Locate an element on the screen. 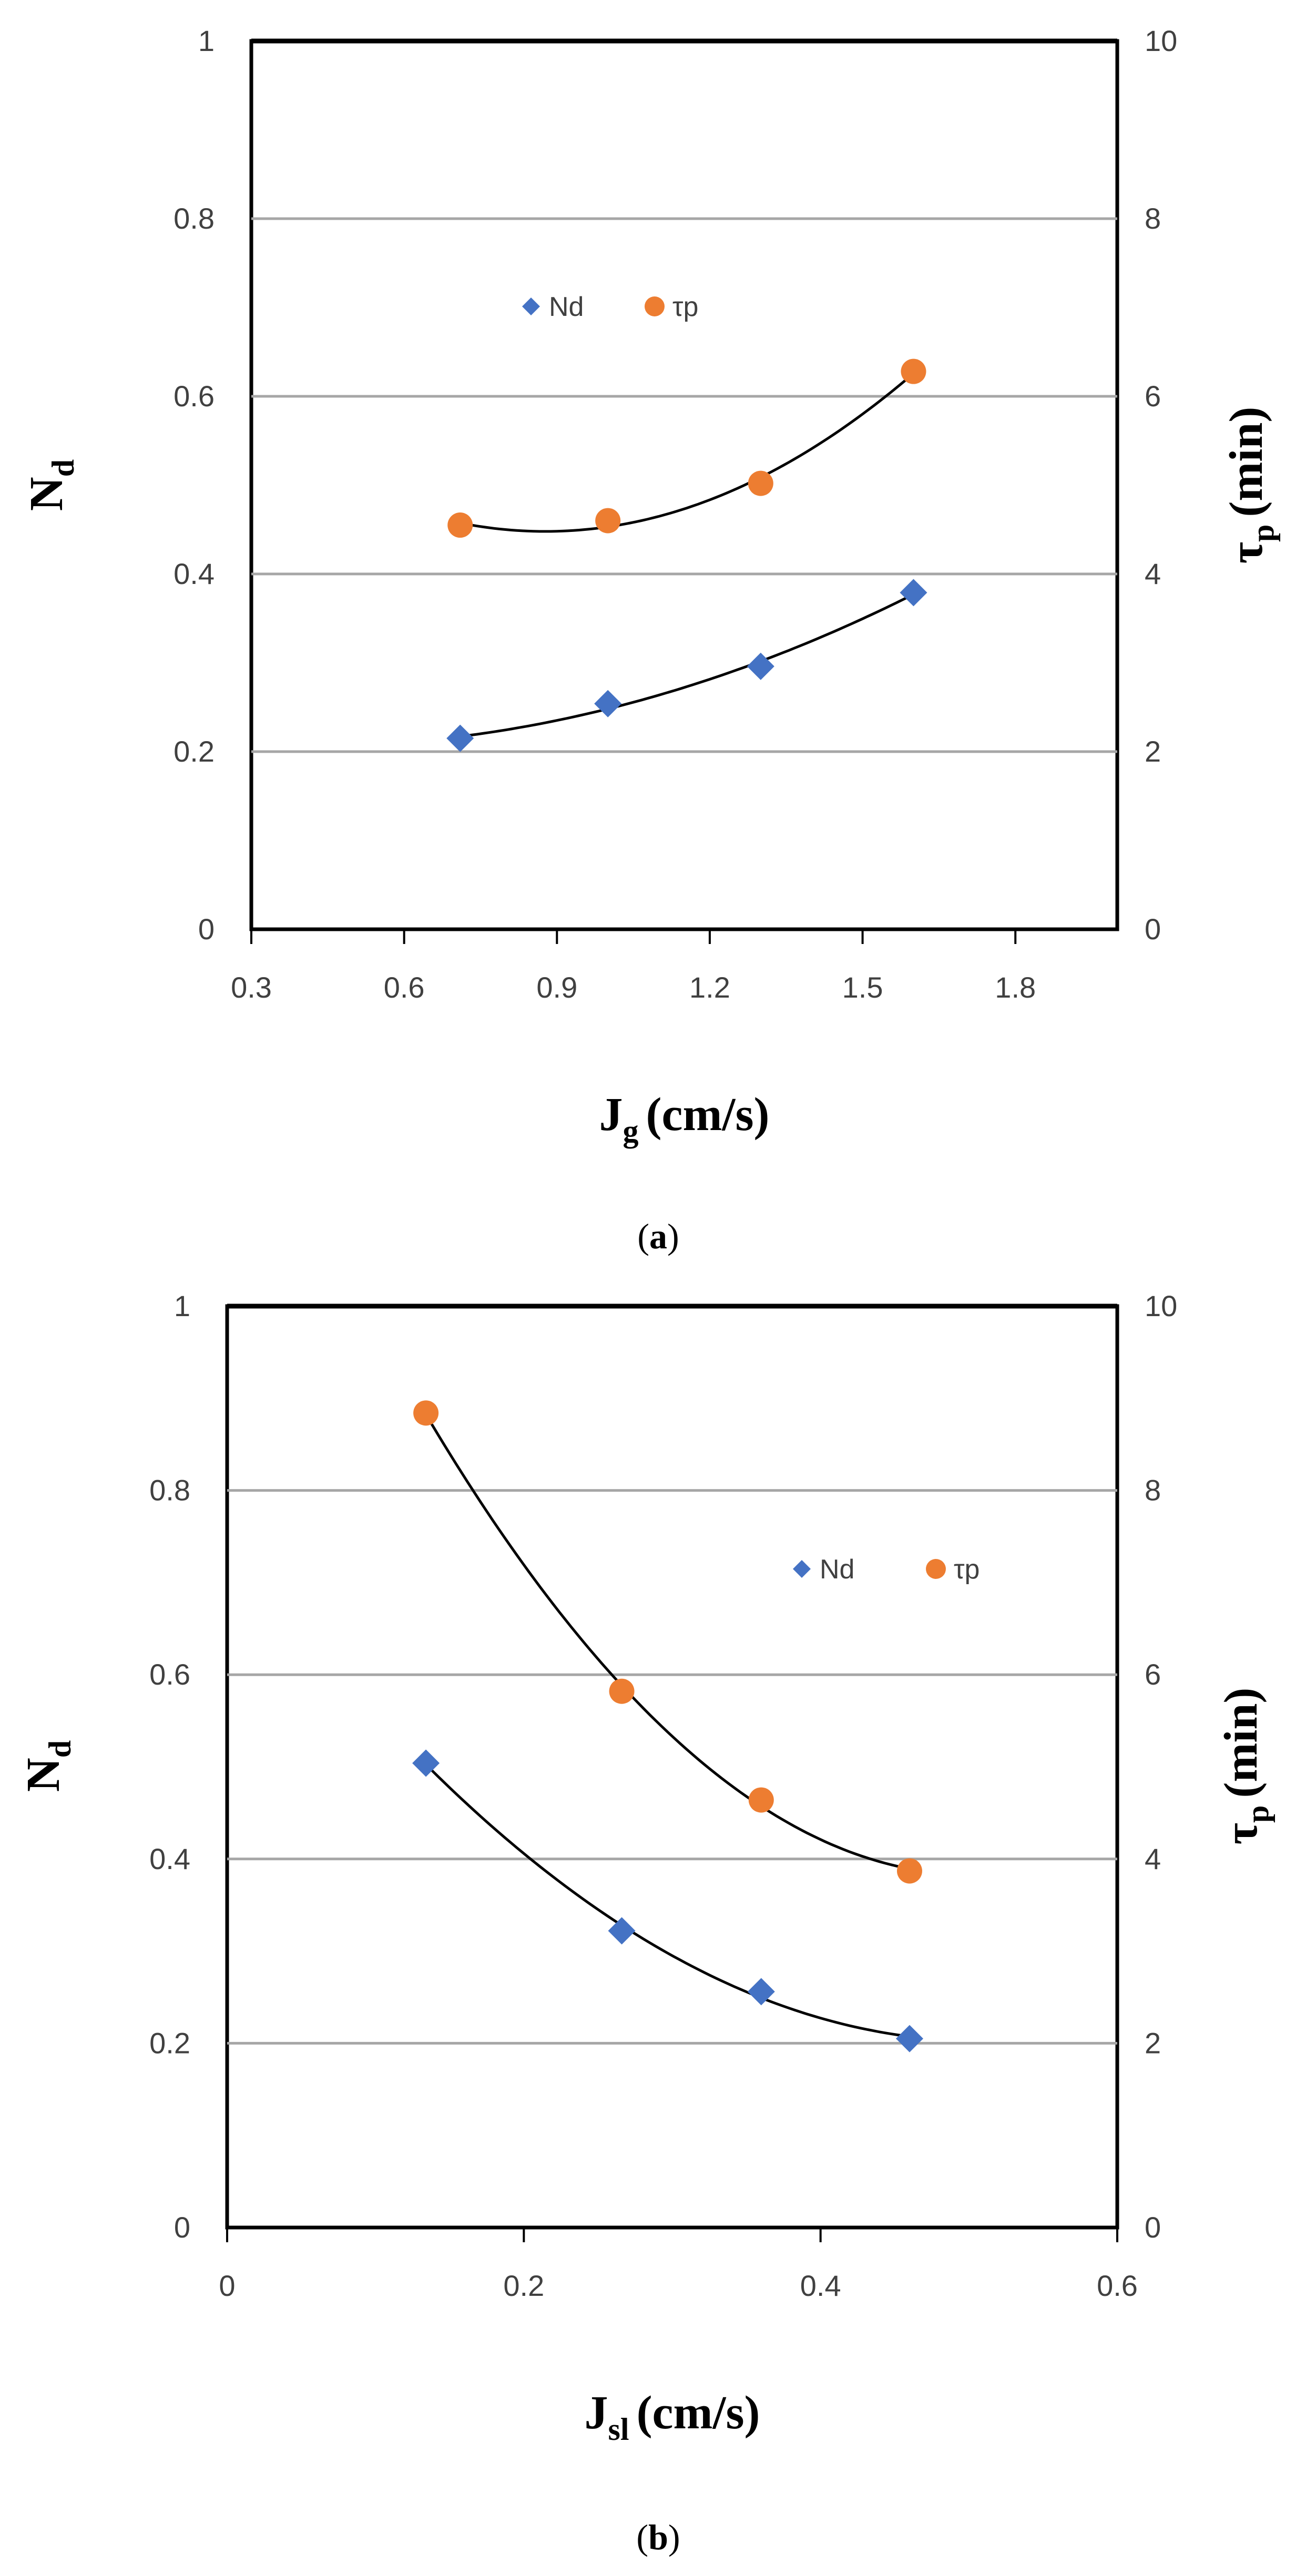  x-tick-label: 0.9 is located at coordinates (556, 987).